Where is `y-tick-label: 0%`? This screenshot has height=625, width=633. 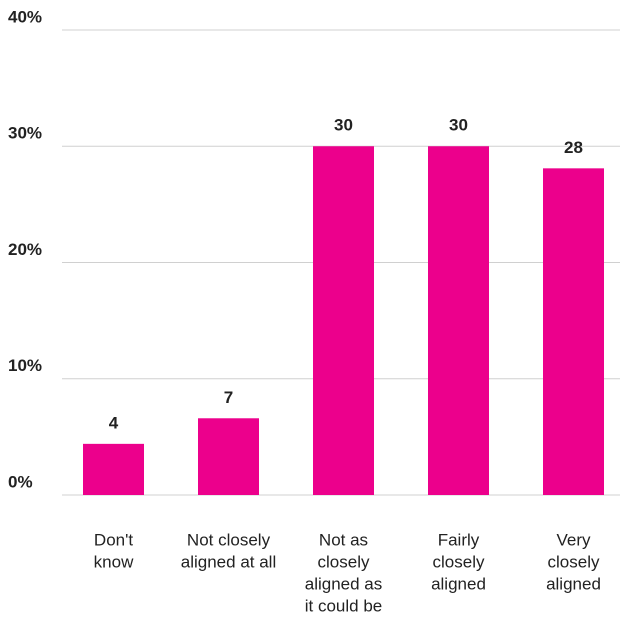
y-tick-label: 0% is located at coordinates (20, 481).